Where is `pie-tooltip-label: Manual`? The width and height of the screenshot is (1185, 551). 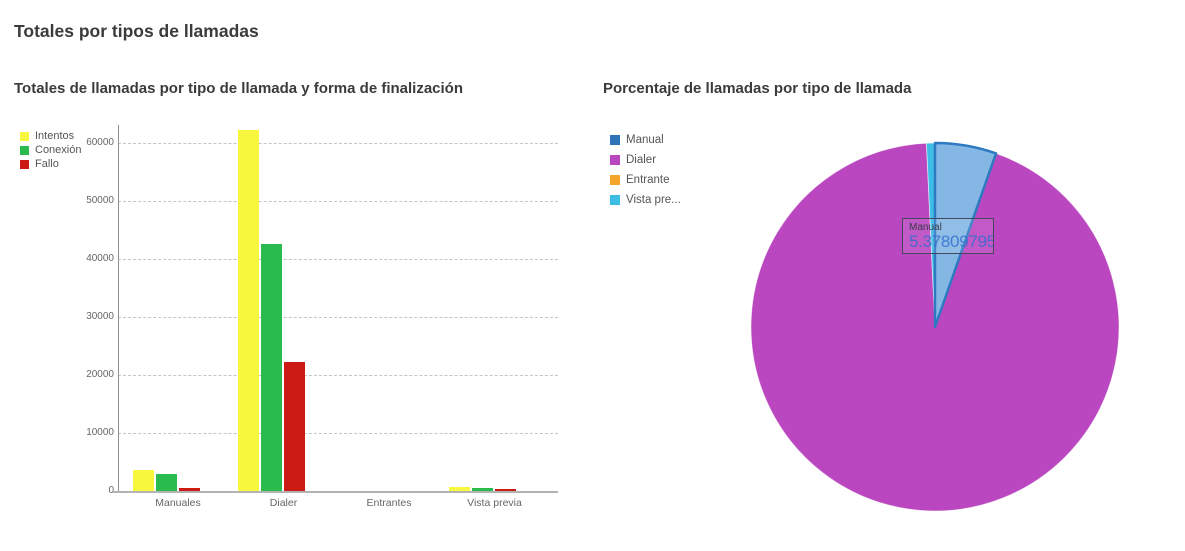
pie-tooltip-label: Manual is located at coordinates (925, 227).